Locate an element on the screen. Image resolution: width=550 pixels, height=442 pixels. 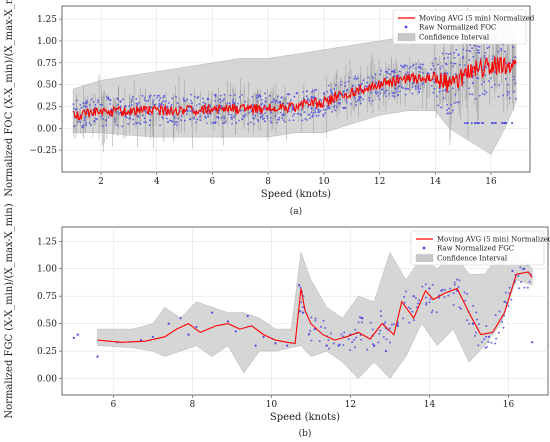
legend-dot-swatch is located at coordinates (406, 27).